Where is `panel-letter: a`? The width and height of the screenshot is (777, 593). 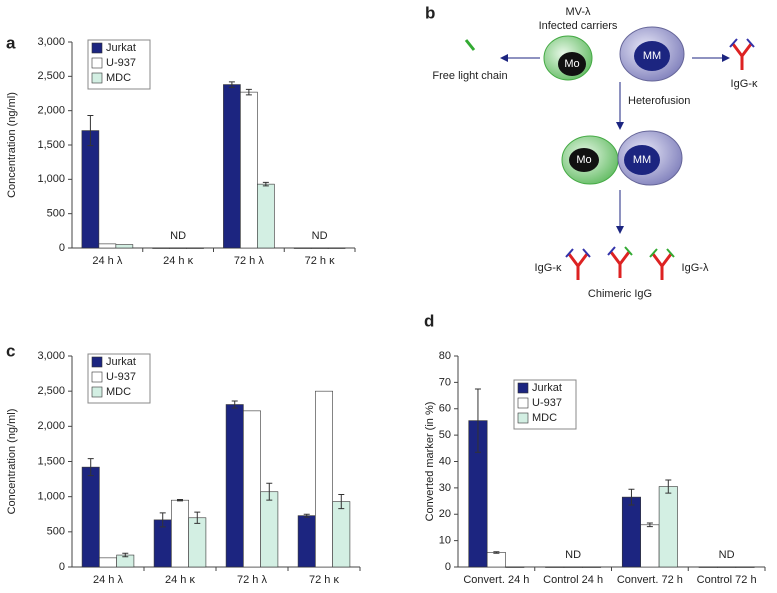 panel-letter: a is located at coordinates (11, 42).